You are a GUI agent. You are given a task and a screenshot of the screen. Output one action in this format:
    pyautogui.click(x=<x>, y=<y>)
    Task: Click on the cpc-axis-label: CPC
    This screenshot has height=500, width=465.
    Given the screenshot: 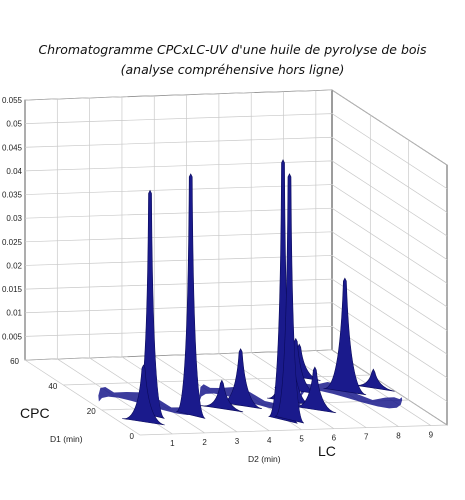 What is the action you would take?
    pyautogui.click(x=35, y=413)
    